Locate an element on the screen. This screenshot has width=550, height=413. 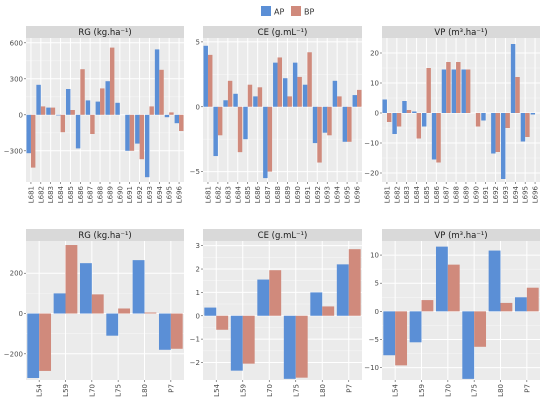
bar-bp-l681 is located at coordinates (389, 117).